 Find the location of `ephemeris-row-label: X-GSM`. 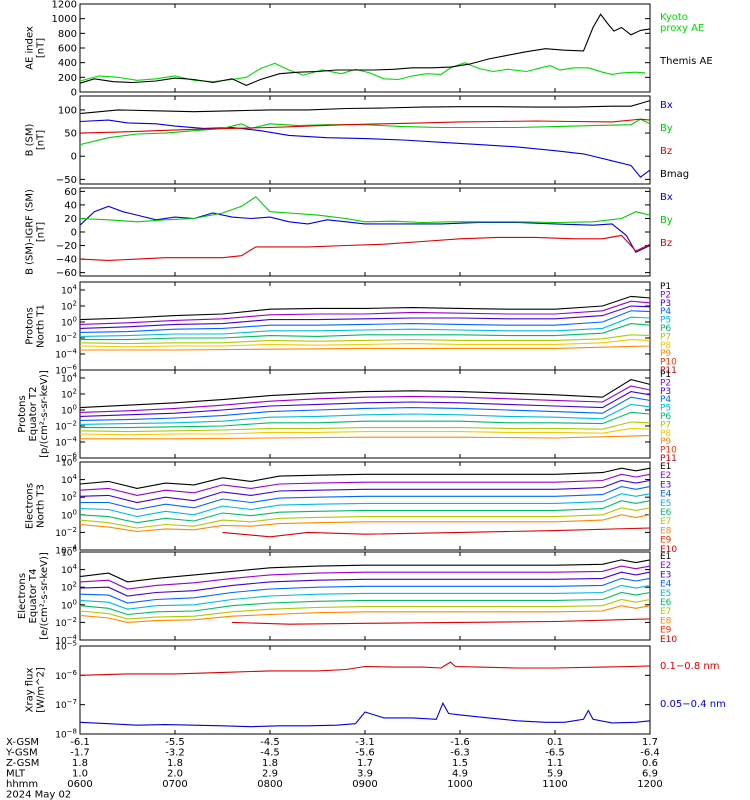

ephemeris-row-label: X-GSM is located at coordinates (22, 742).